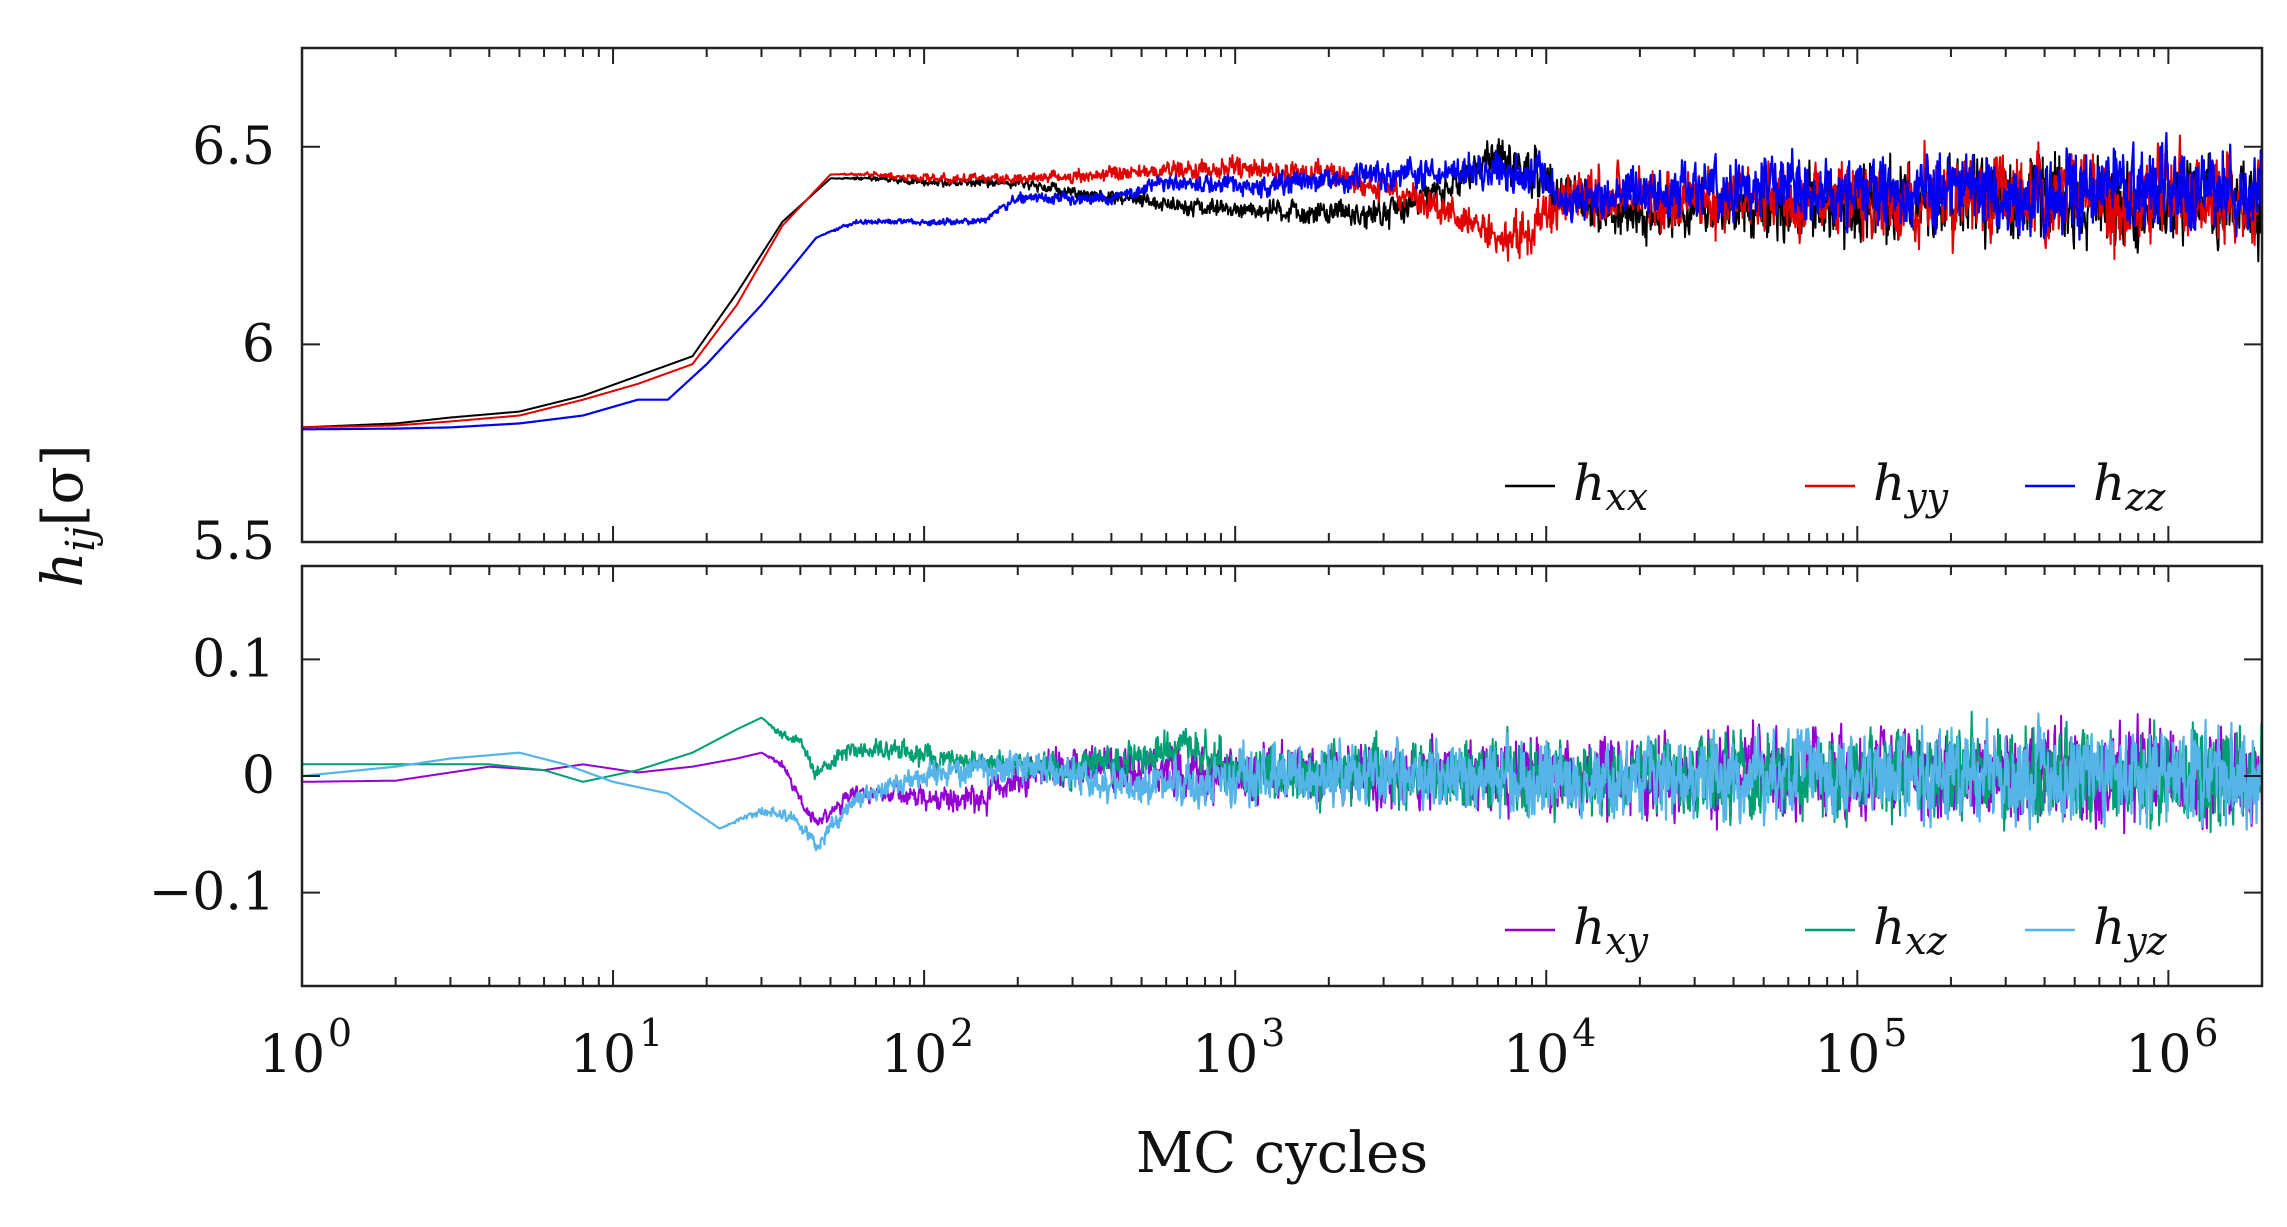 Image resolution: width=2287 pixels, height=1227 pixels. What do you see at coordinates (651, 1033) in the screenshot?
I see `x-tick-exponent: 1` at bounding box center [651, 1033].